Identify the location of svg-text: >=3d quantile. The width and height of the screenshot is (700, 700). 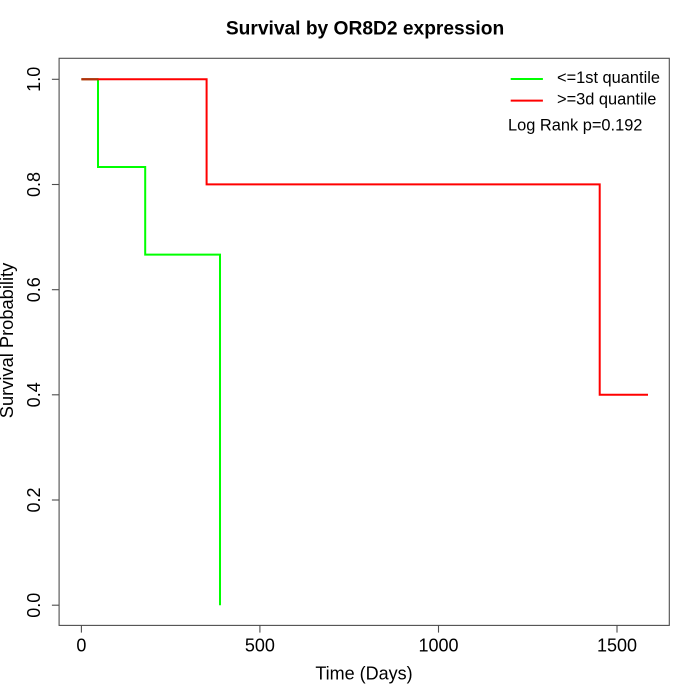
(606, 100).